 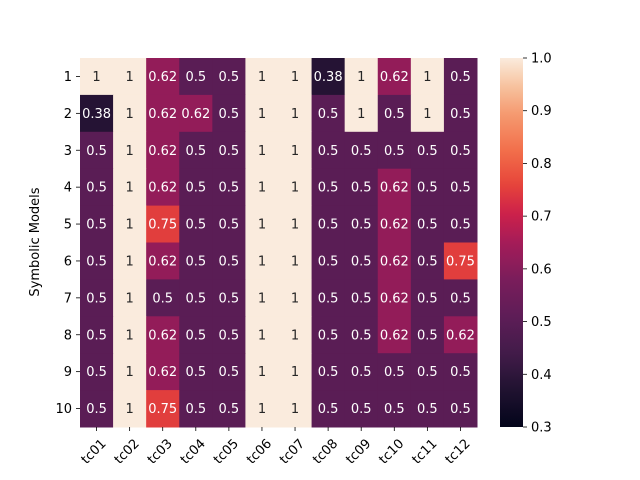 I want to click on y-tick-label: 7, so click(x=68, y=298).